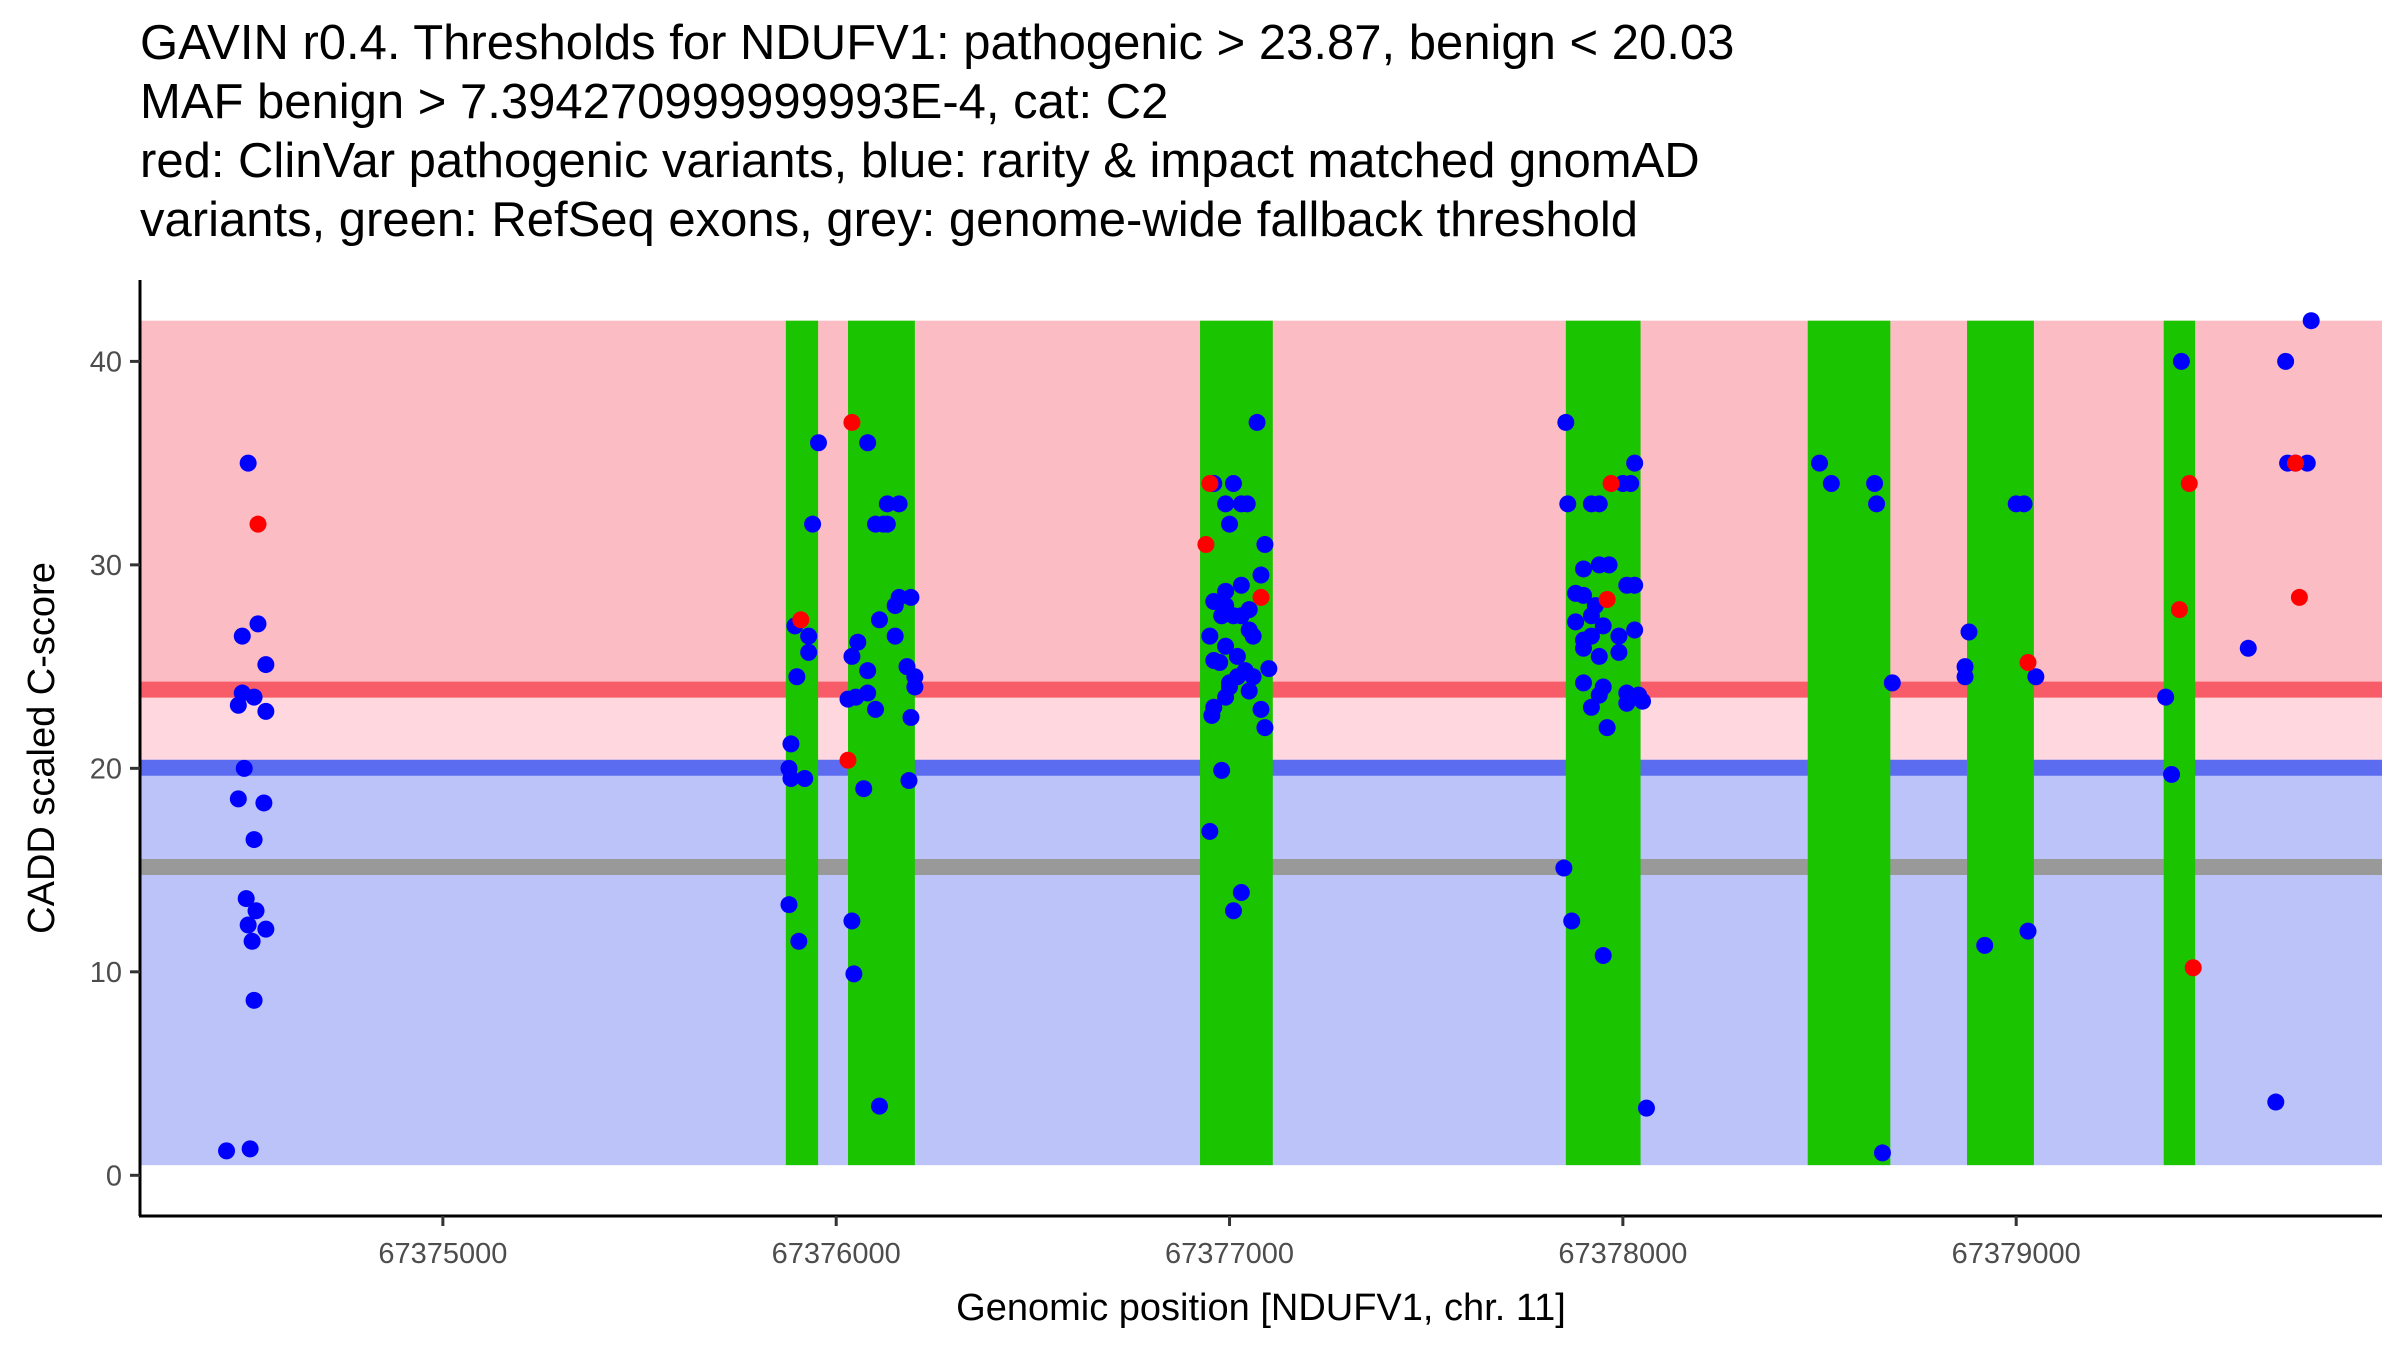  What do you see at coordinates (836, 1254) in the screenshot?
I see `x-tick-label: 67376000` at bounding box center [836, 1254].